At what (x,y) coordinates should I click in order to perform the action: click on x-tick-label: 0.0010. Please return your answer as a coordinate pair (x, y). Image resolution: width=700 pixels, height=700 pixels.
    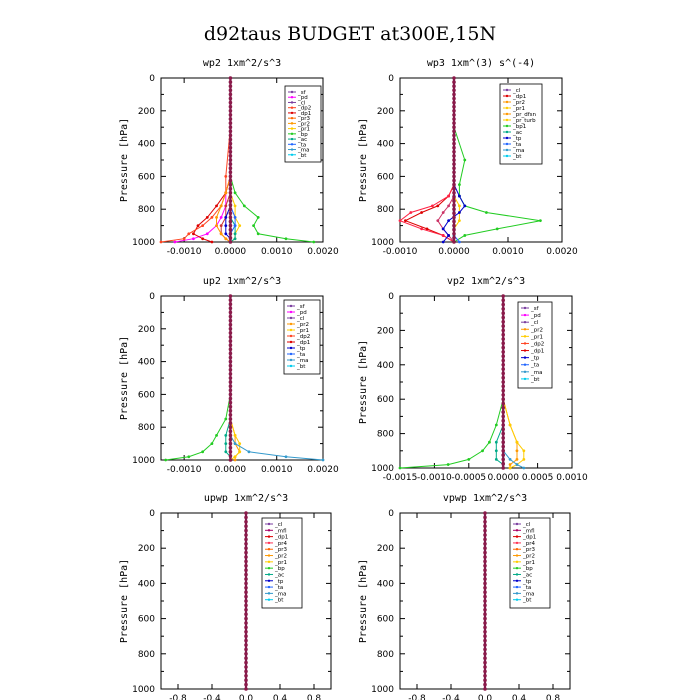
    Looking at the image, I should click on (572, 478).